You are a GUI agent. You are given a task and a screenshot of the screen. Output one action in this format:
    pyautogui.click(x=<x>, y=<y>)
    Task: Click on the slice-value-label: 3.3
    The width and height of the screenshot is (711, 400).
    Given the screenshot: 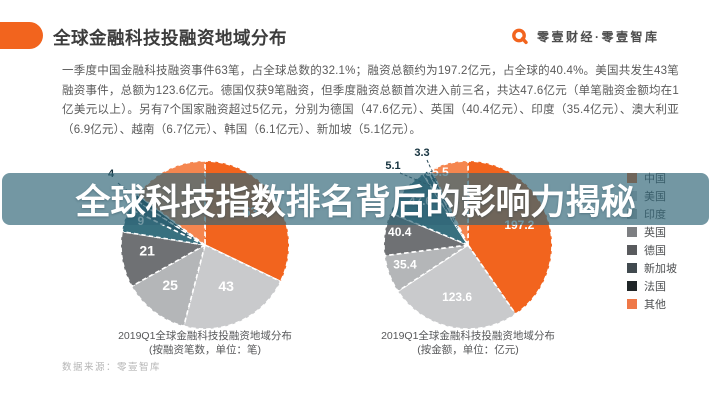 What is the action you would take?
    pyautogui.click(x=421, y=153)
    